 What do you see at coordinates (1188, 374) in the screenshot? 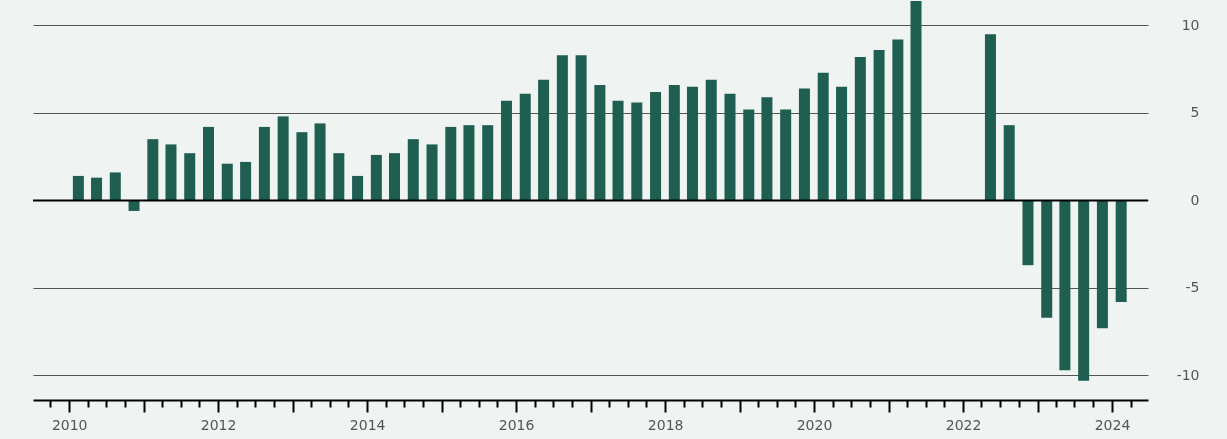
I see `y-tick-label: -10` at bounding box center [1188, 374].